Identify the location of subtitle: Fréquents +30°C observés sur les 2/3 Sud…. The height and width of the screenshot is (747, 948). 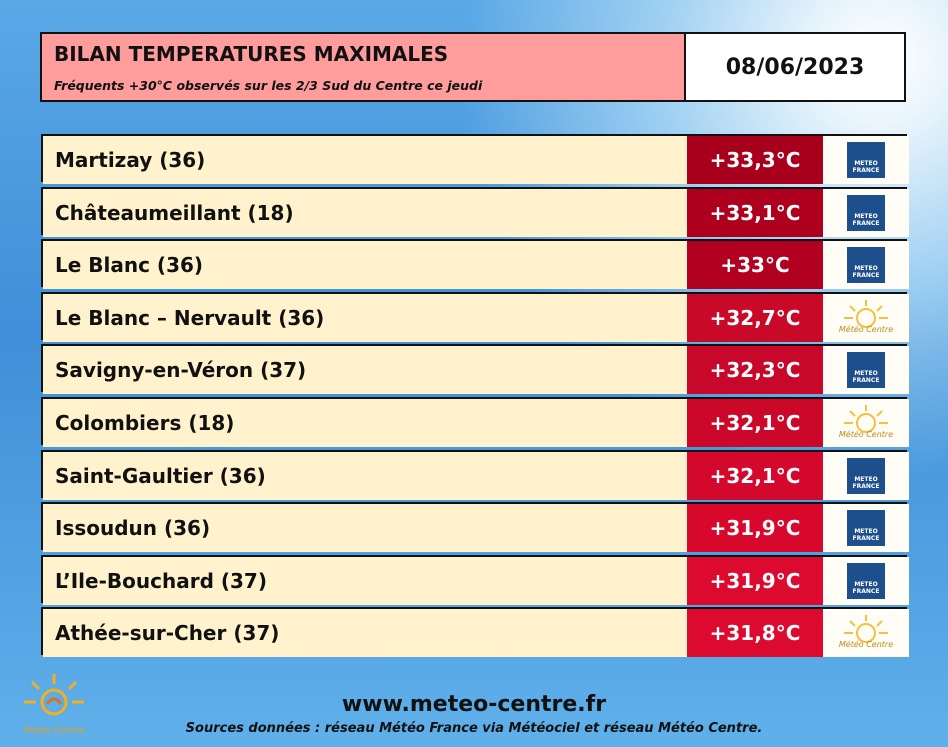
(268, 85).